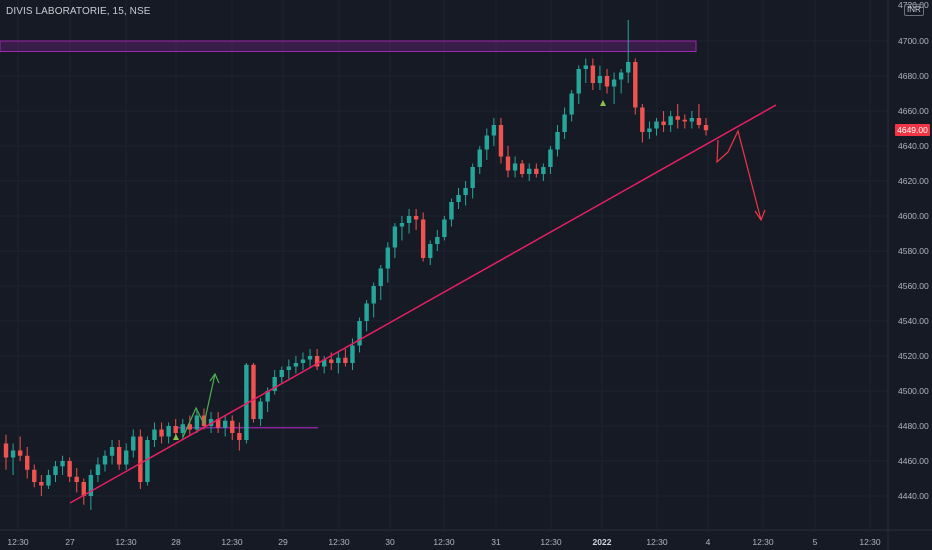  What do you see at coordinates (199, 405) in the screenshot?
I see `projection-up-path` at bounding box center [199, 405].